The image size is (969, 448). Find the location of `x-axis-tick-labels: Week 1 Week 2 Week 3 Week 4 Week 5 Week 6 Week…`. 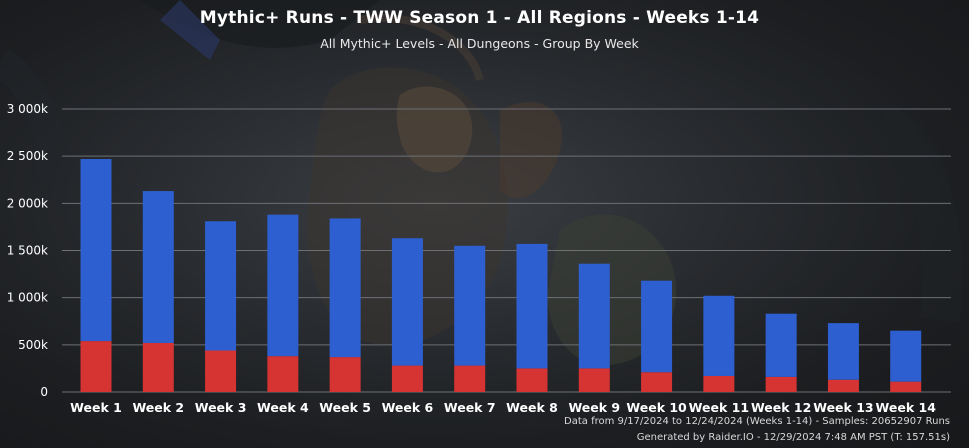

x-axis-tick-labels: Week 1 Week 2 Week 3 Week 4 Week 5 Week 6 Week… is located at coordinates (503, 407).